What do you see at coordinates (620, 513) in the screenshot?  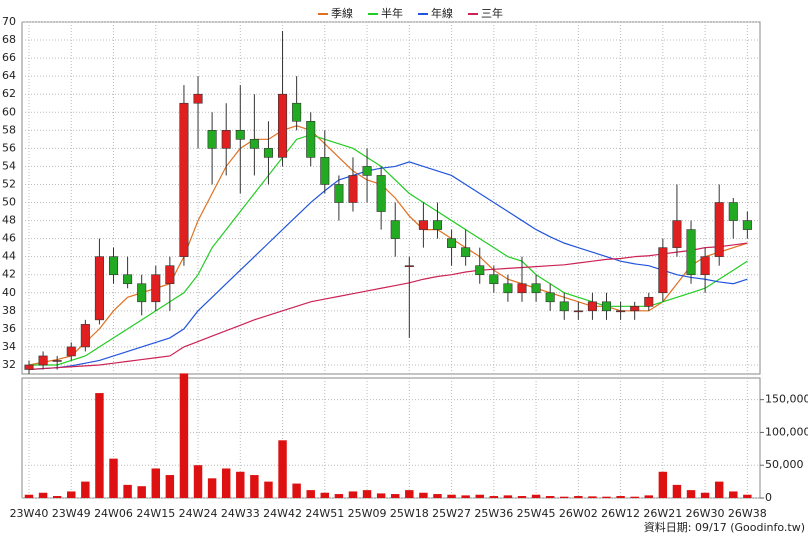 I see `x-tick-label: 26W12` at bounding box center [620, 513].